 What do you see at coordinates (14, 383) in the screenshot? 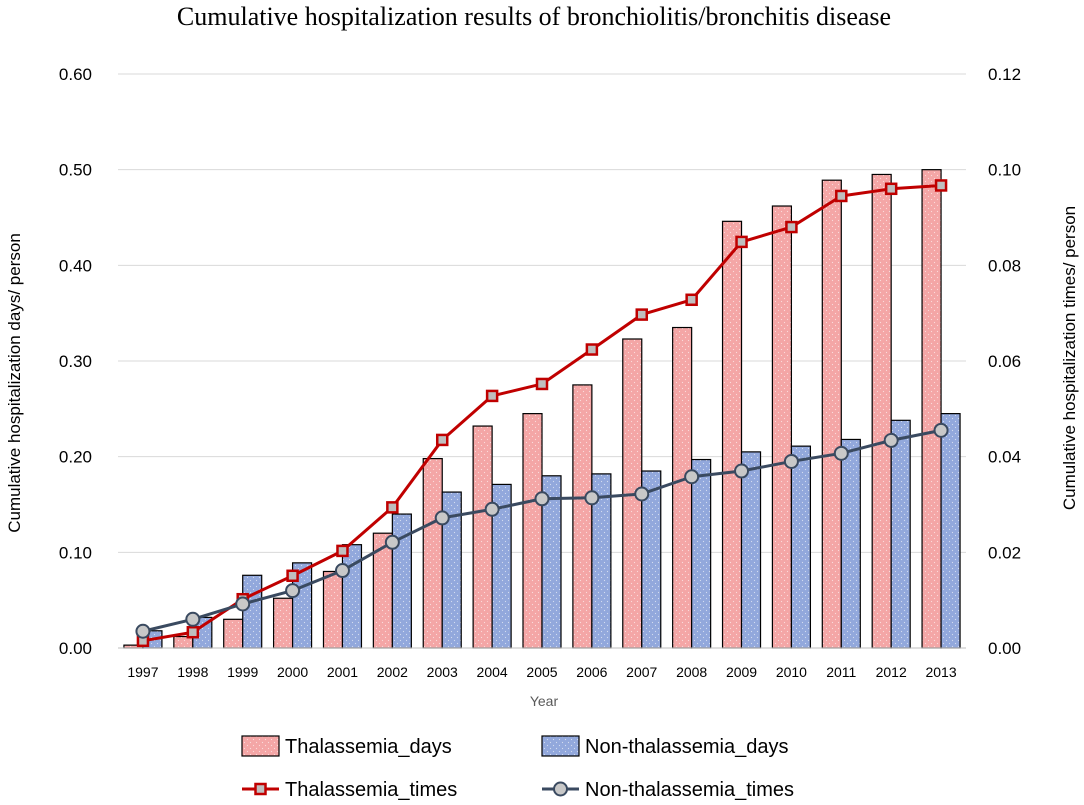
I see `y-axis-label: Cumulative hospitalization days/ person` at bounding box center [14, 383].